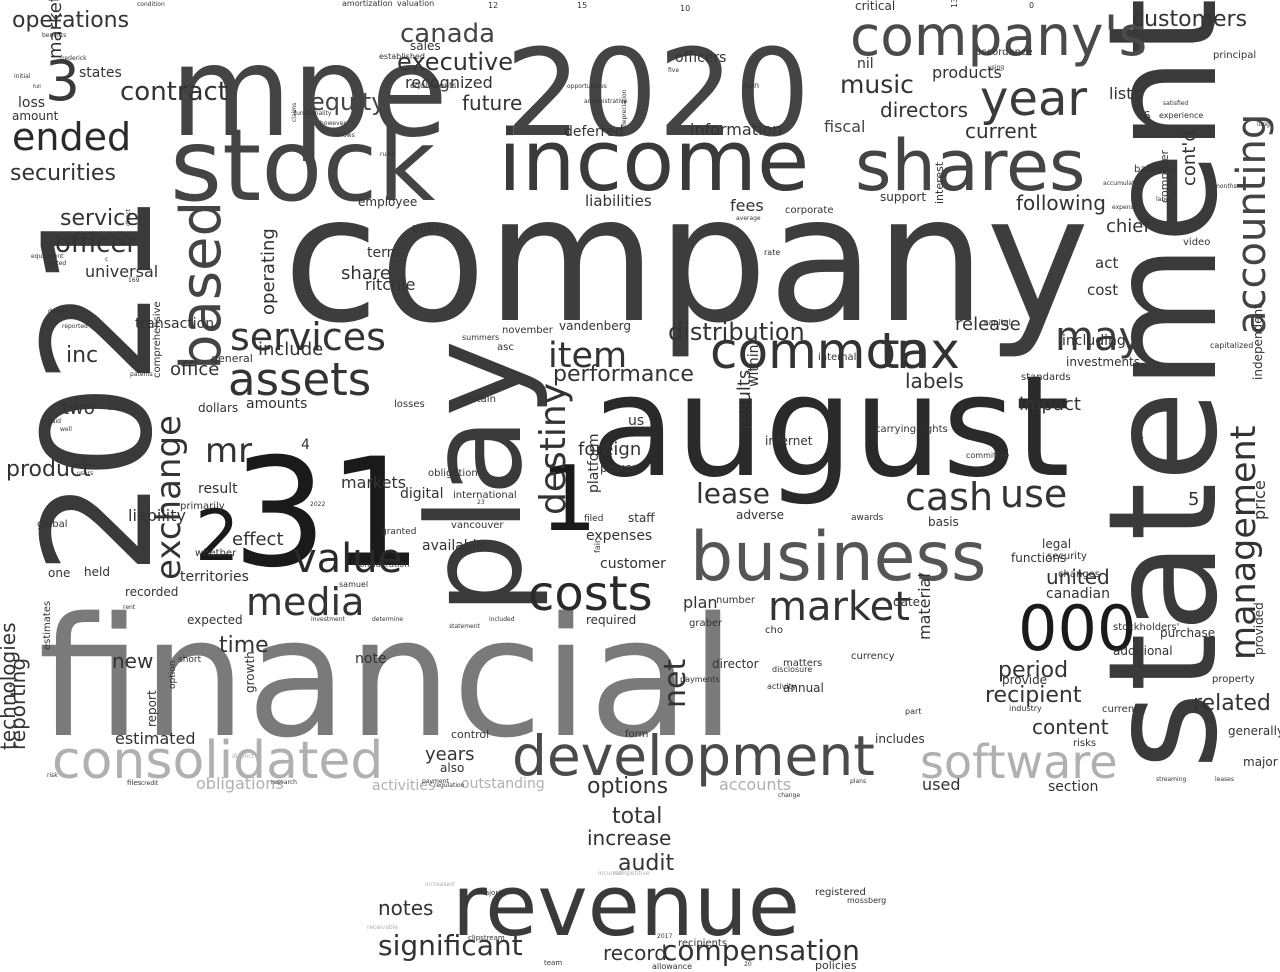 Image resolution: width=1280 pixels, height=972 pixels. I want to click on word-related: related, so click(1232, 703).